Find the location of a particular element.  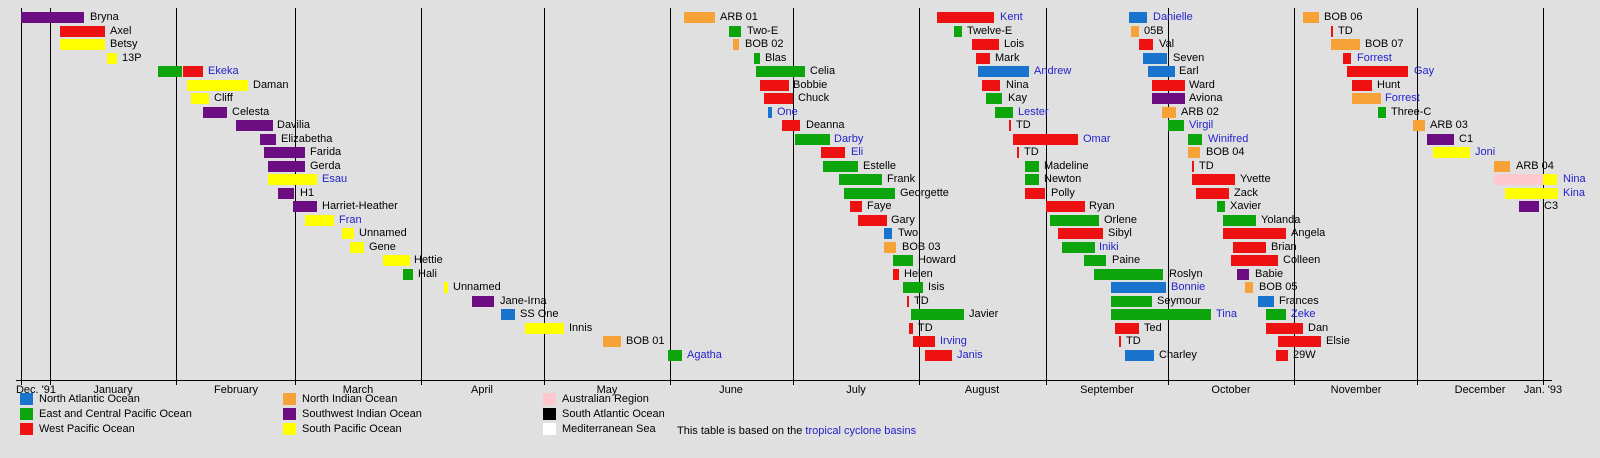

storm-label: Joni is located at coordinates (1485, 152).